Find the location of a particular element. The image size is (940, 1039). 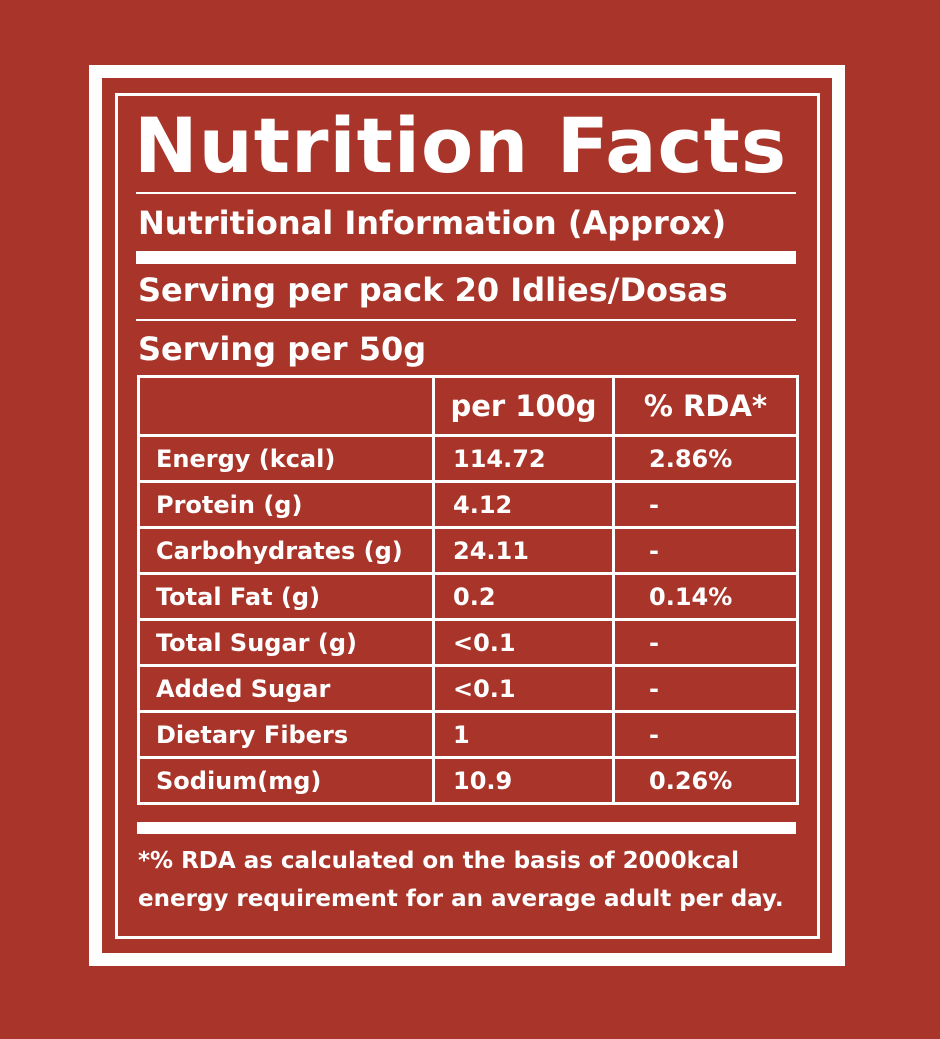

nutrient-rda: 2.86% is located at coordinates (705, 458).